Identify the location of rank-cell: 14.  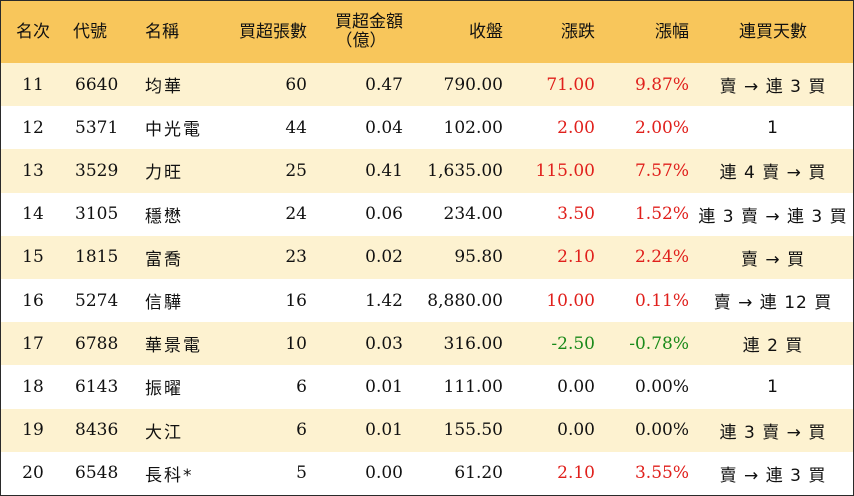
(33, 214).